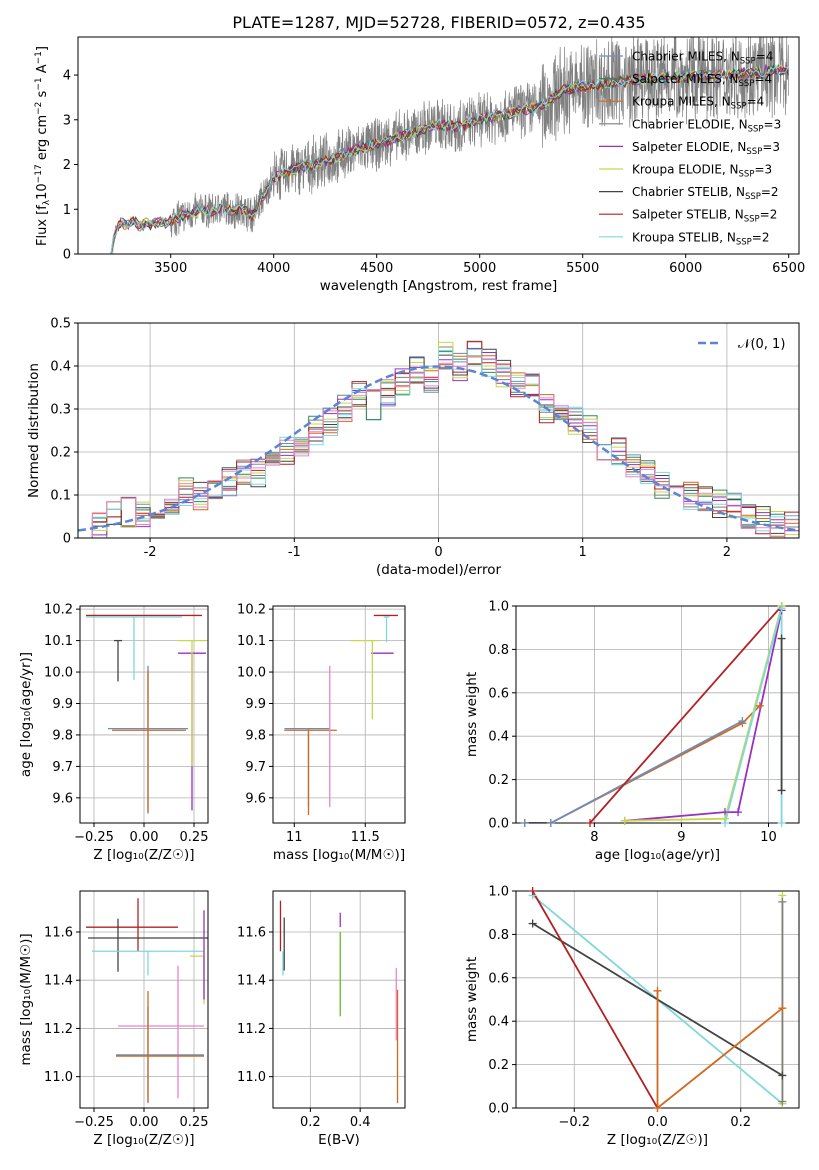  I want to click on y-tick-label: 3, so click(67, 120).